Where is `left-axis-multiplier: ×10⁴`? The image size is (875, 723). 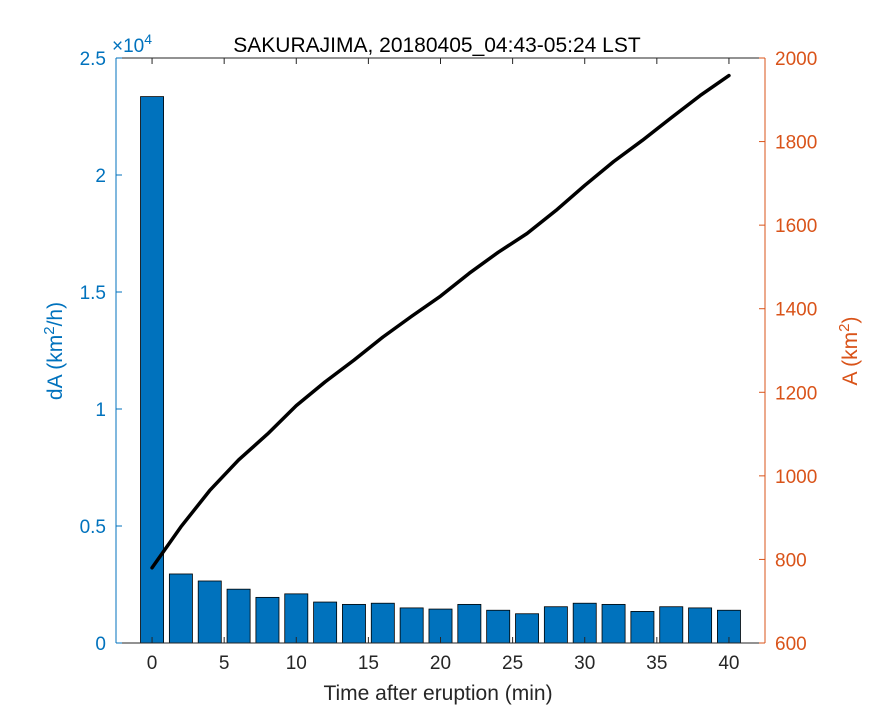
left-axis-multiplier: ×10⁴ is located at coordinates (132, 44).